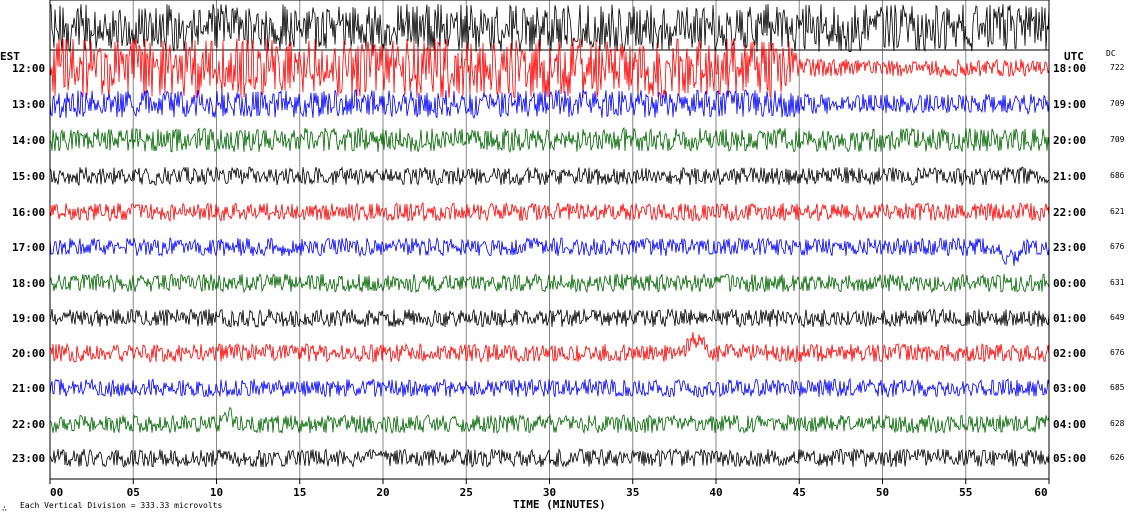 The width and height of the screenshot is (1130, 519). What do you see at coordinates (28, 283) in the screenshot?
I see `est-hour-label: 18:00` at bounding box center [28, 283].